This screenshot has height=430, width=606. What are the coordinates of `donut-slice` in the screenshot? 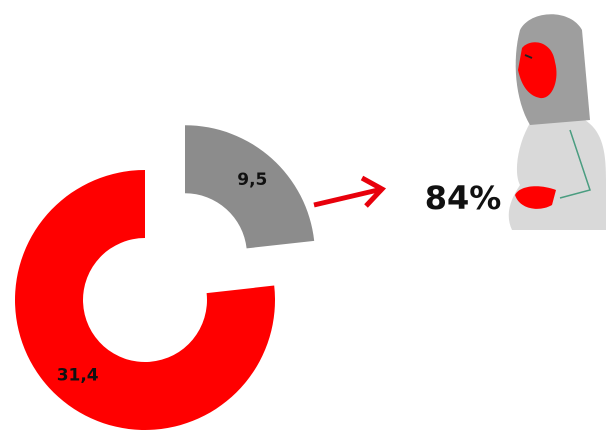 It's located at (249, 187).